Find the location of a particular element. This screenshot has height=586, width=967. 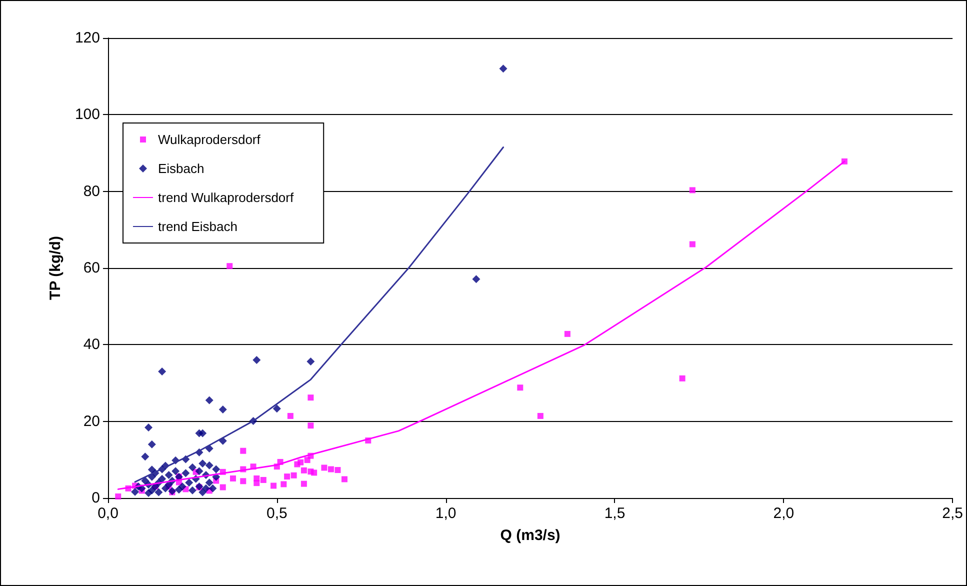

legend-label: Wulkaprodersdorf is located at coordinates (209, 139).